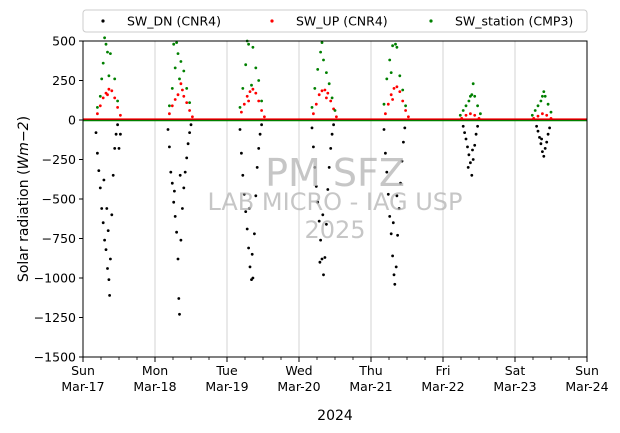 This screenshot has width=620, height=433. I want to click on y-axis-ticks: −1500 −1250 −1000 −750 −500 −250 0 250 500, so click(58, 199).